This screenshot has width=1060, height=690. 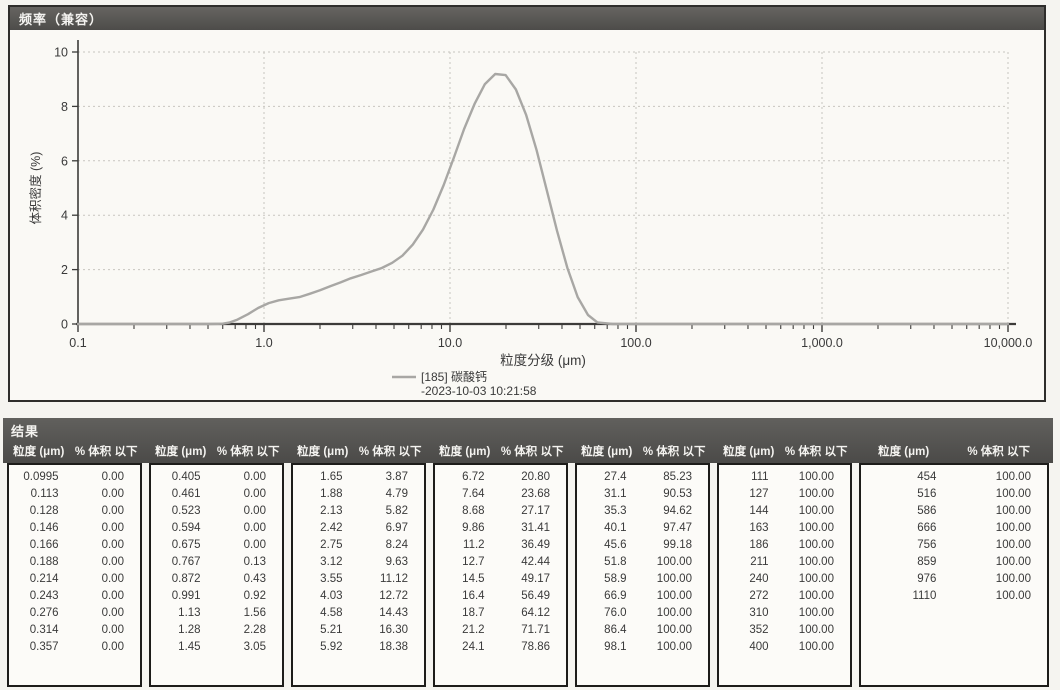 What do you see at coordinates (186, 596) in the screenshot?
I see `size-cell: 0.991` at bounding box center [186, 596].